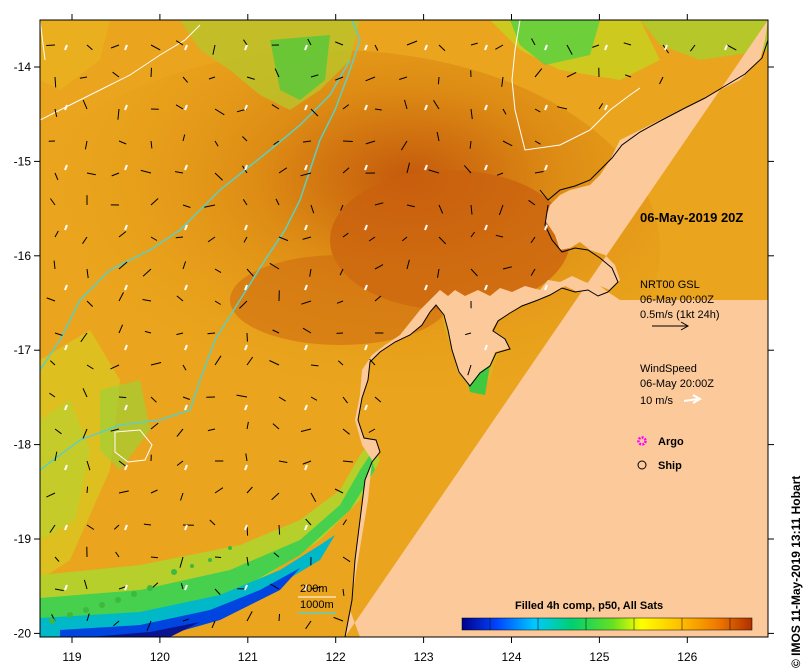 This screenshot has height=672, width=809. What do you see at coordinates (248, 657) in the screenshot?
I see `x-tick-label: 121` at bounding box center [248, 657].